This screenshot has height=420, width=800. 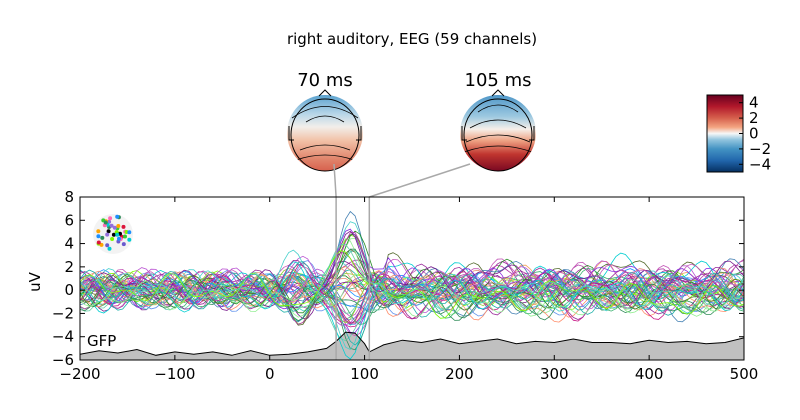 I want to click on sensor-layout-inset, so click(x=113, y=234).